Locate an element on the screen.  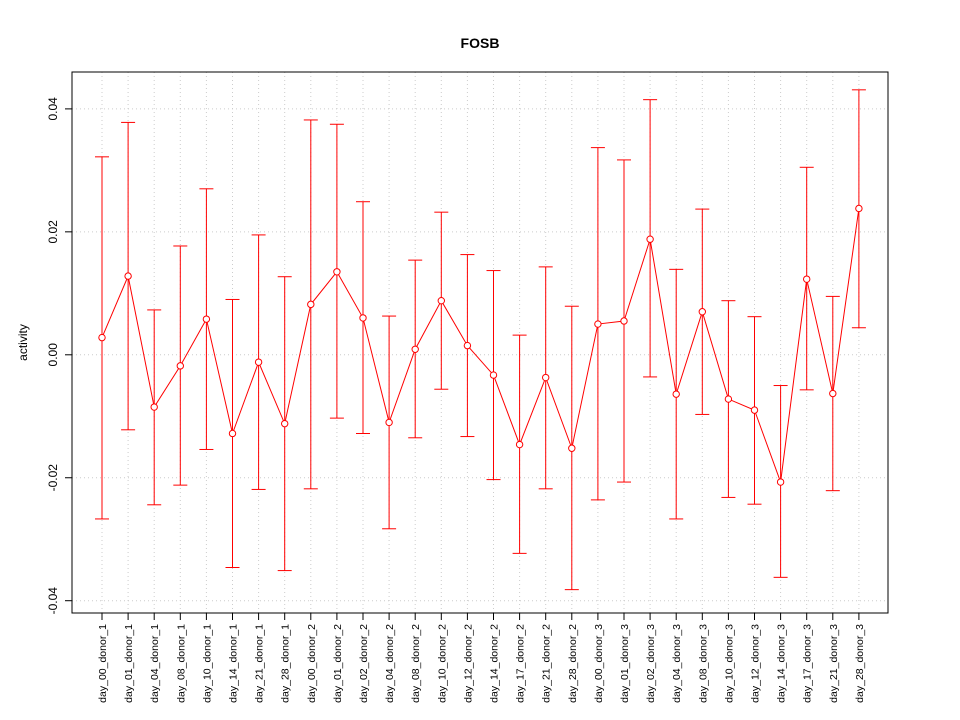
y-tick-label: 0.02 is located at coordinates (53, 232).